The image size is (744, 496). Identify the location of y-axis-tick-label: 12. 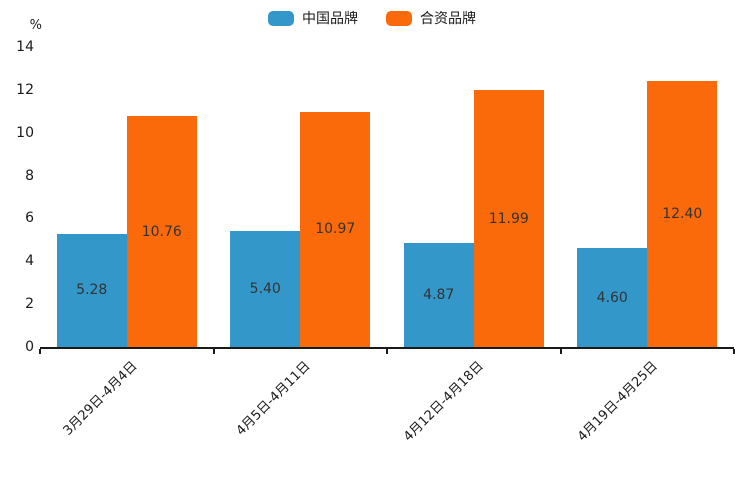
(25, 89).